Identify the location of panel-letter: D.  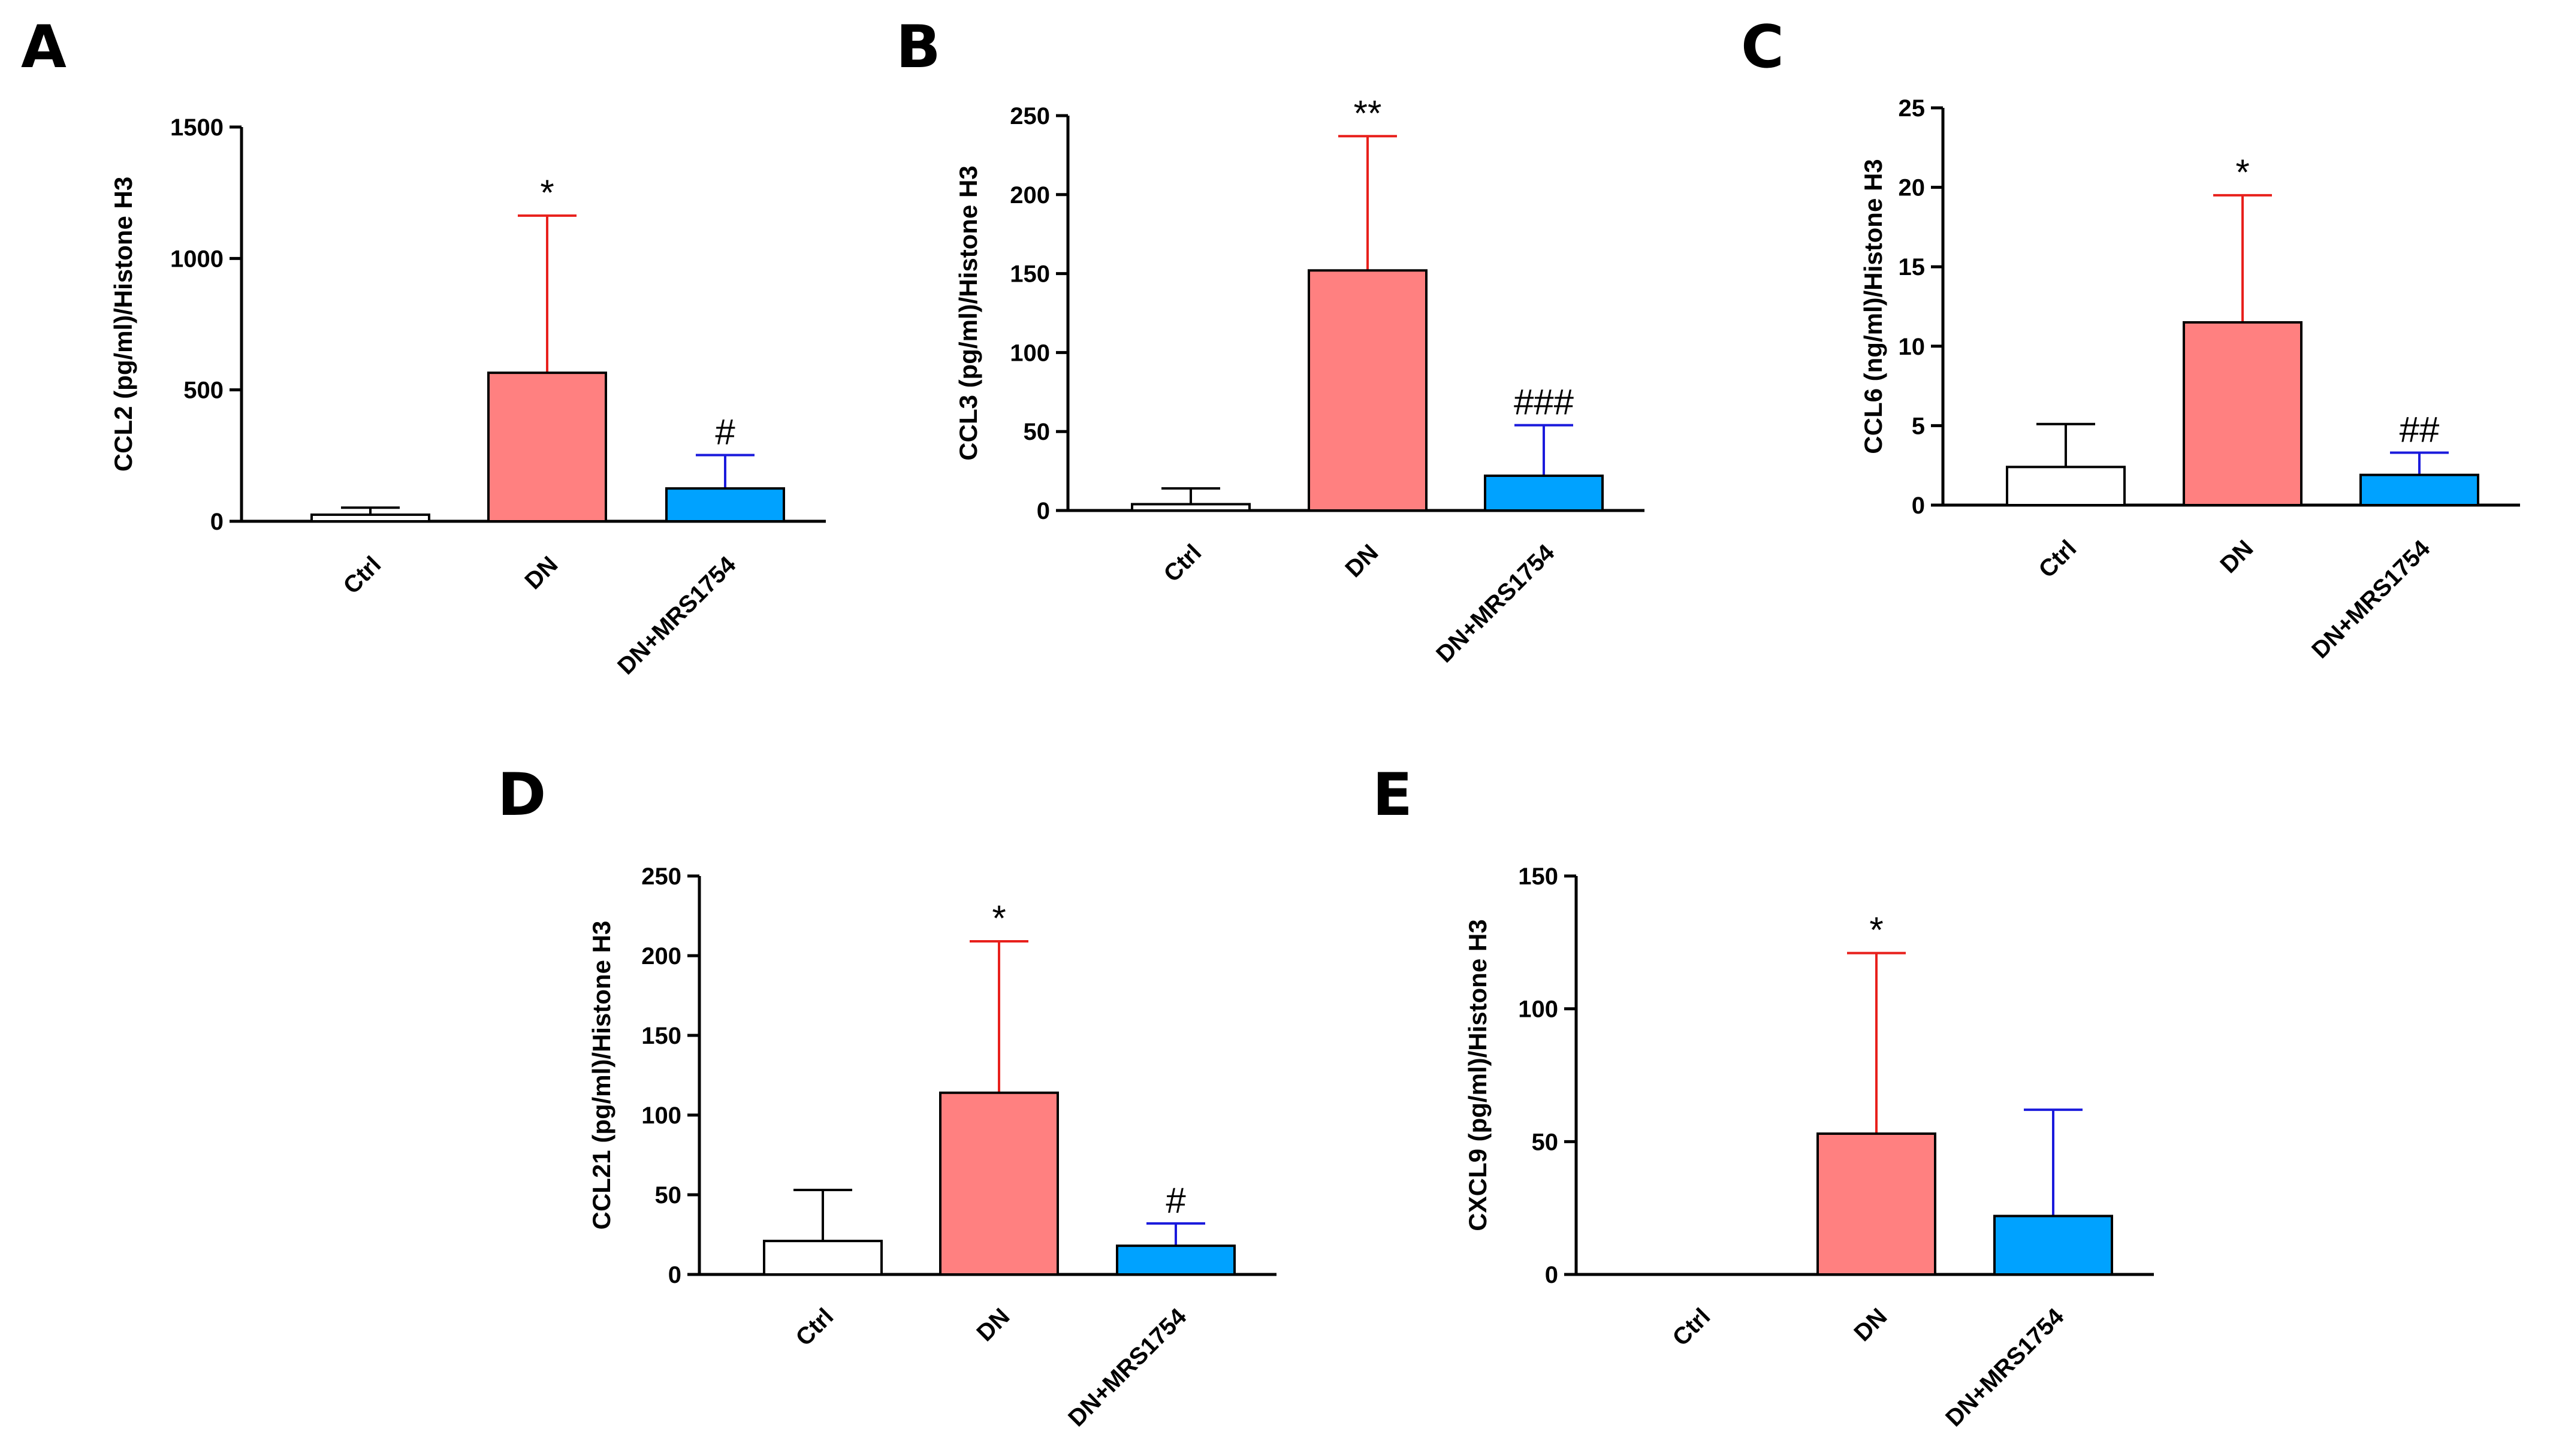
(521, 795).